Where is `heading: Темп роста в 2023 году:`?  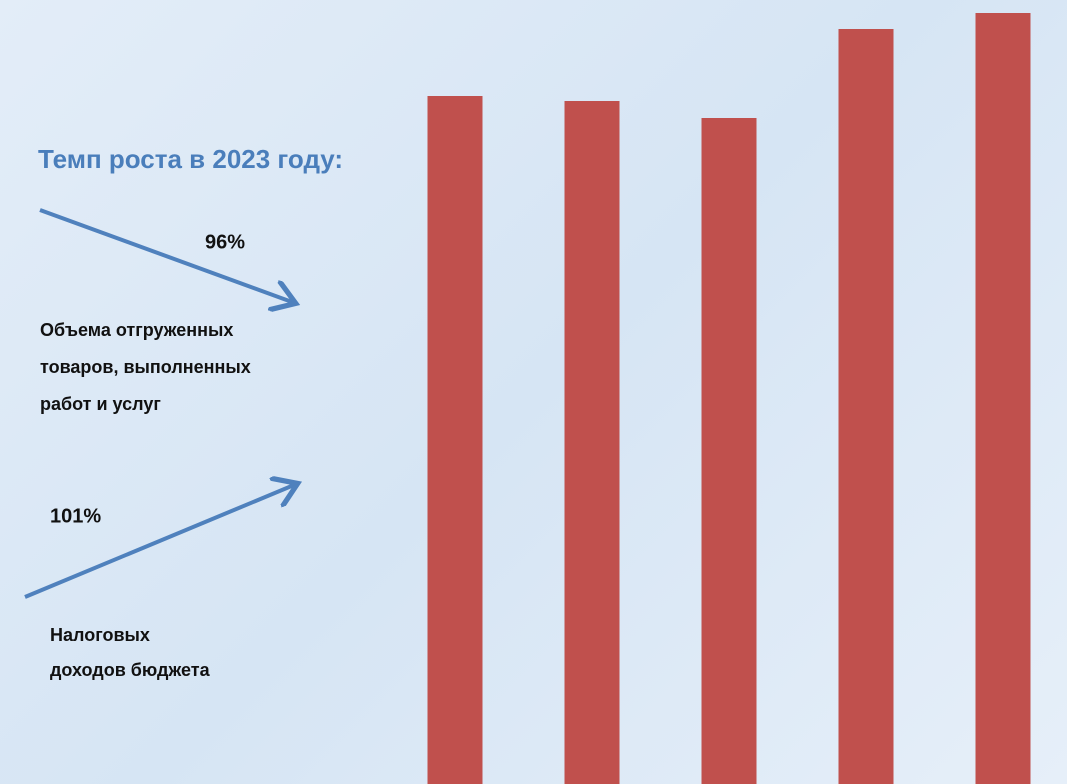 heading: Темп роста в 2023 году: is located at coordinates (190, 159).